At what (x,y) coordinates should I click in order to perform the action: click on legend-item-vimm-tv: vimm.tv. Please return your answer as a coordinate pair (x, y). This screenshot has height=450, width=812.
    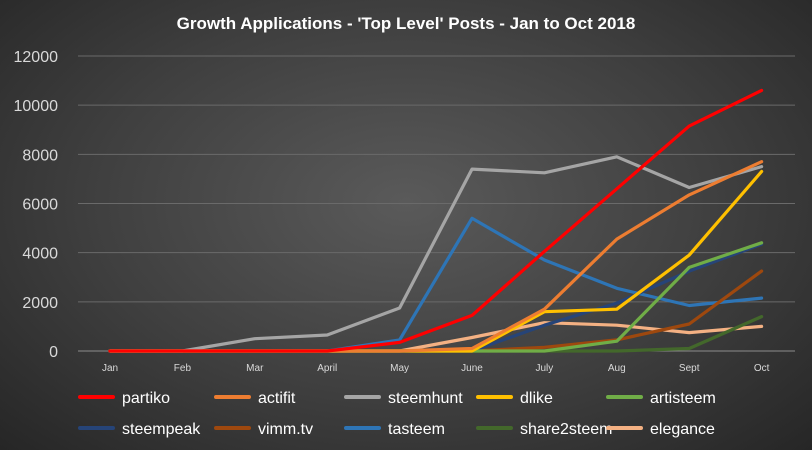
    Looking at the image, I should click on (263, 429).